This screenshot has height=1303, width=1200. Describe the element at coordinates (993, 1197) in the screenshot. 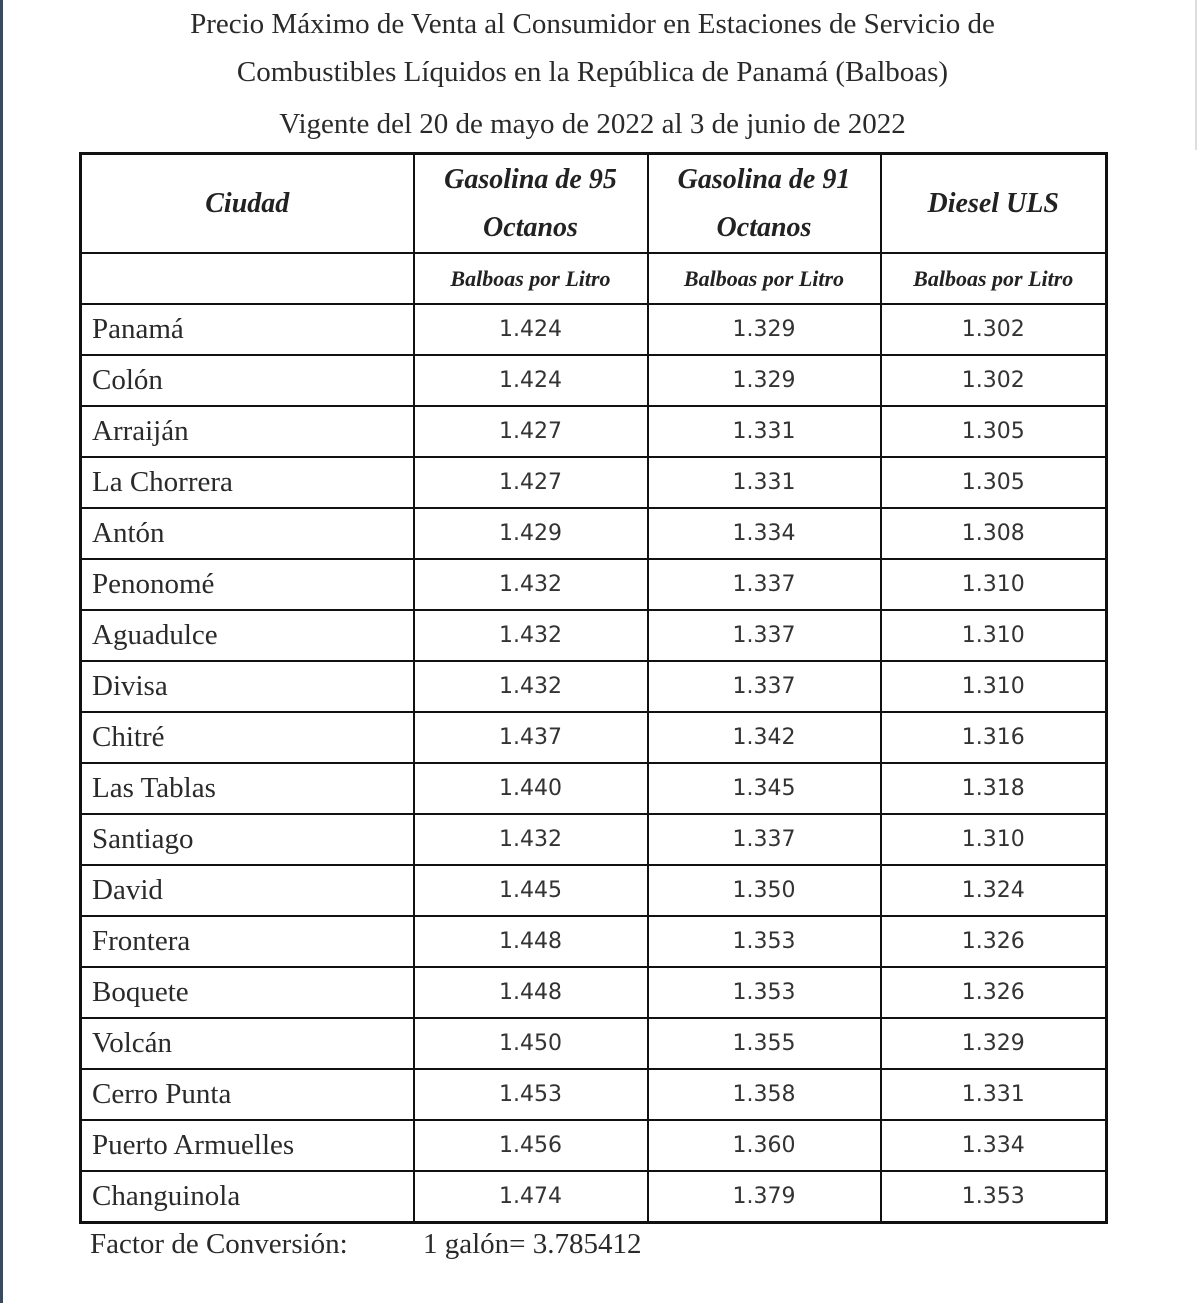

I see `cell-diesel: 1.353` at that location.